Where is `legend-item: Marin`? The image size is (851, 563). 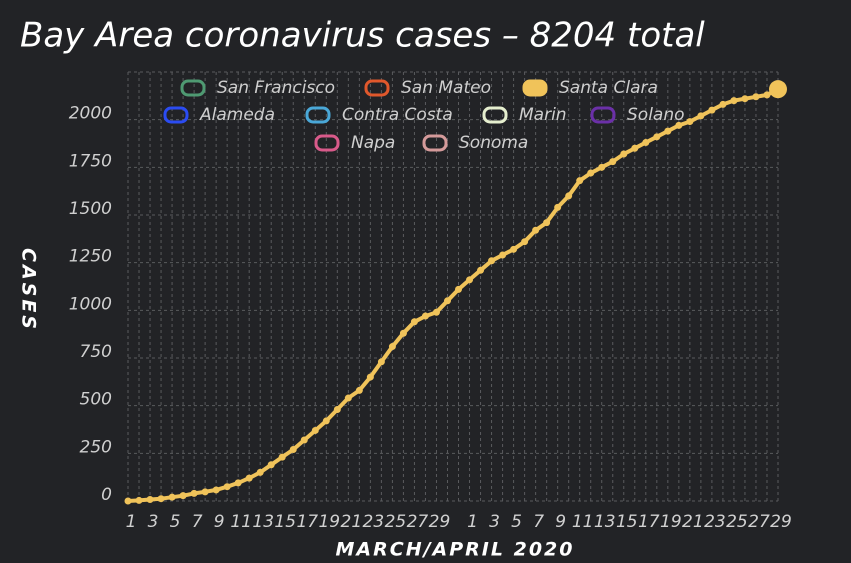
legend-item: Marin is located at coordinates (524, 115).